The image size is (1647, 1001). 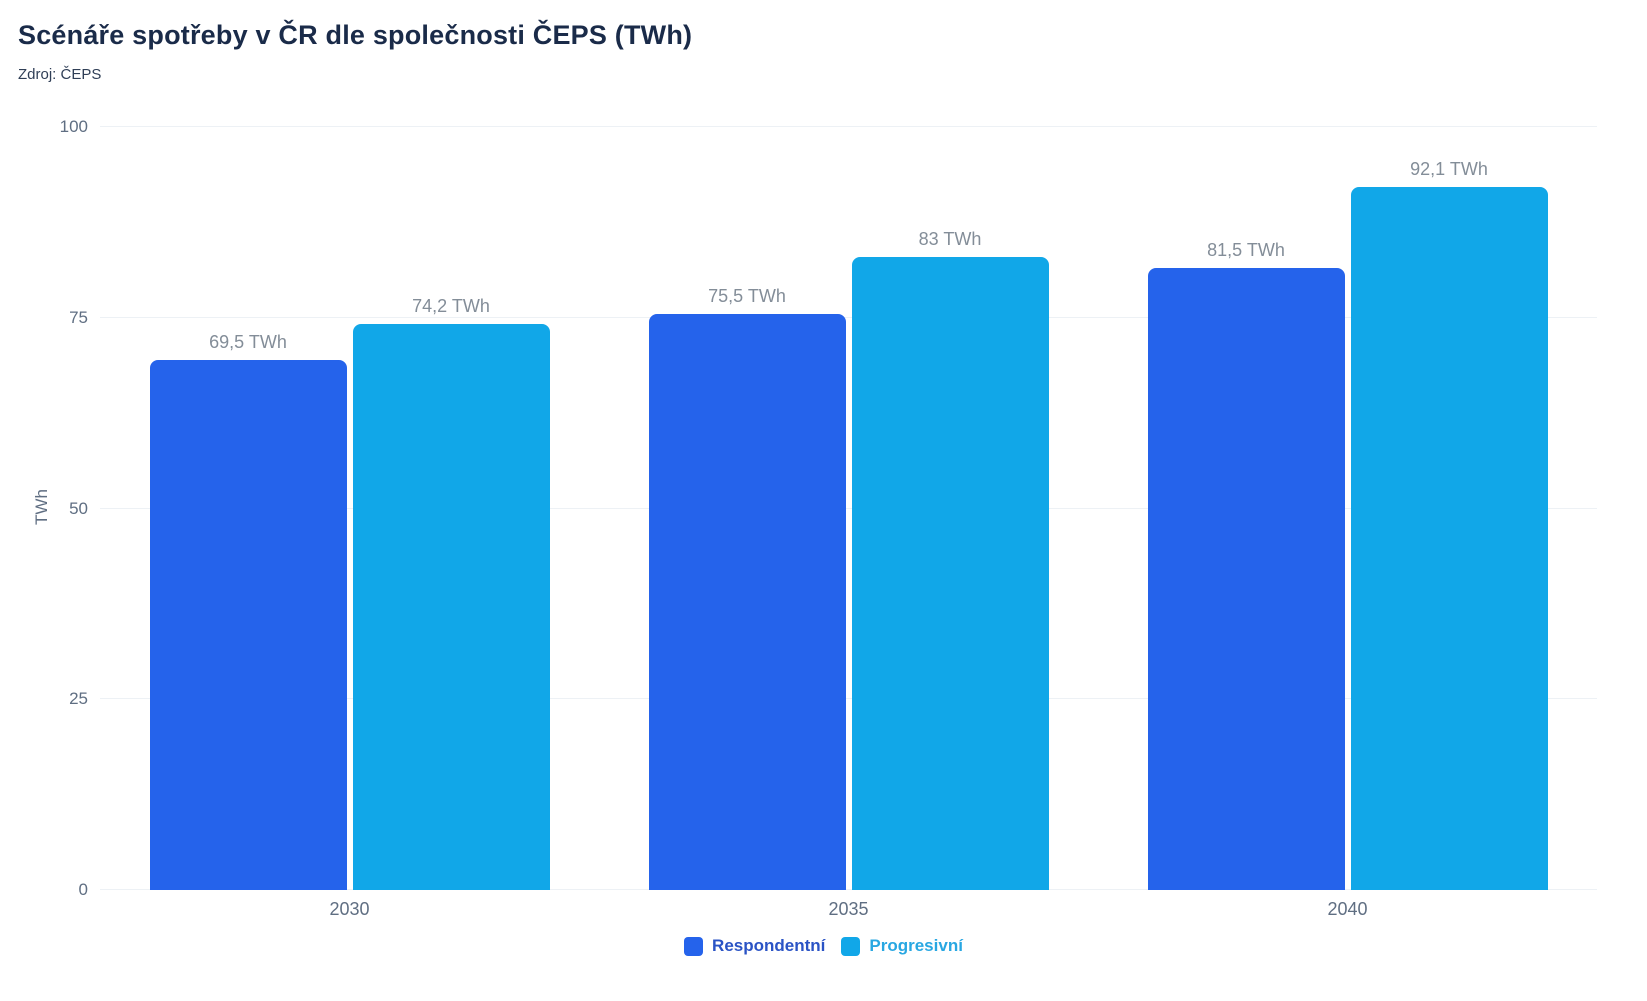 What do you see at coordinates (83, 889) in the screenshot?
I see `y-tick-label-0: 0` at bounding box center [83, 889].